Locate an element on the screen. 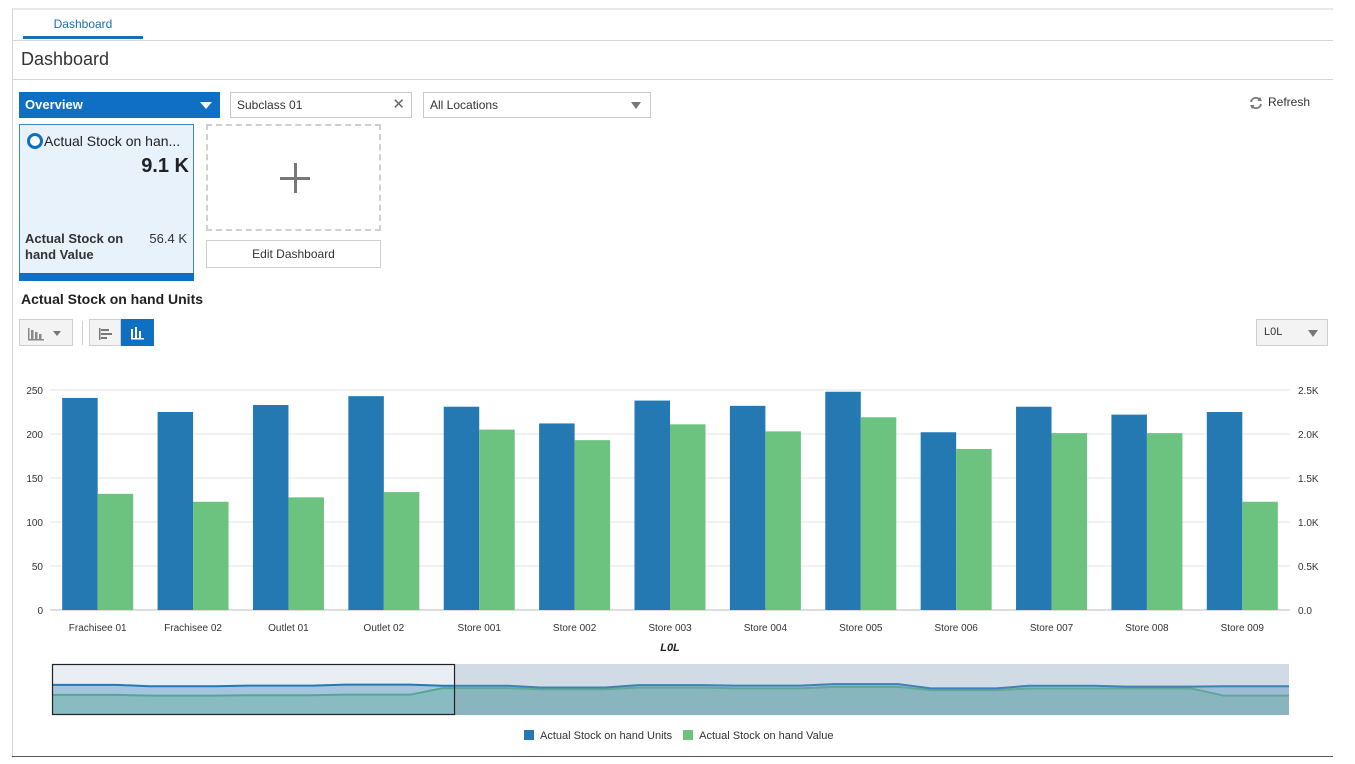 Image resolution: width=1355 pixels, height=764 pixels. refresh-button: Refresh is located at coordinates (1279, 102).